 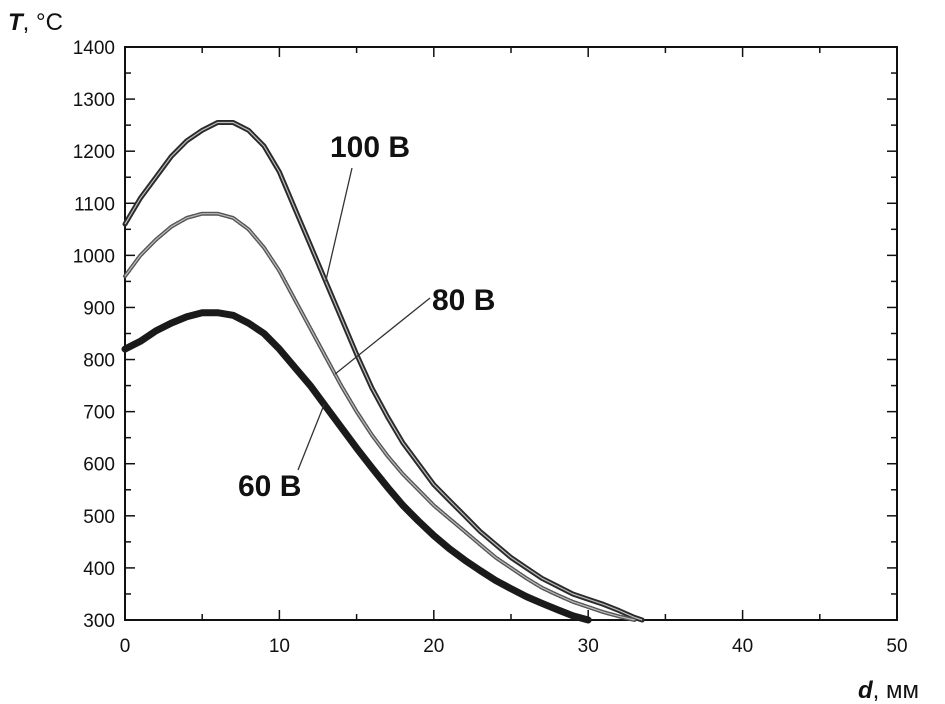 What do you see at coordinates (382, 336) in the screenshot?
I see `leader-line-80-b` at bounding box center [382, 336].